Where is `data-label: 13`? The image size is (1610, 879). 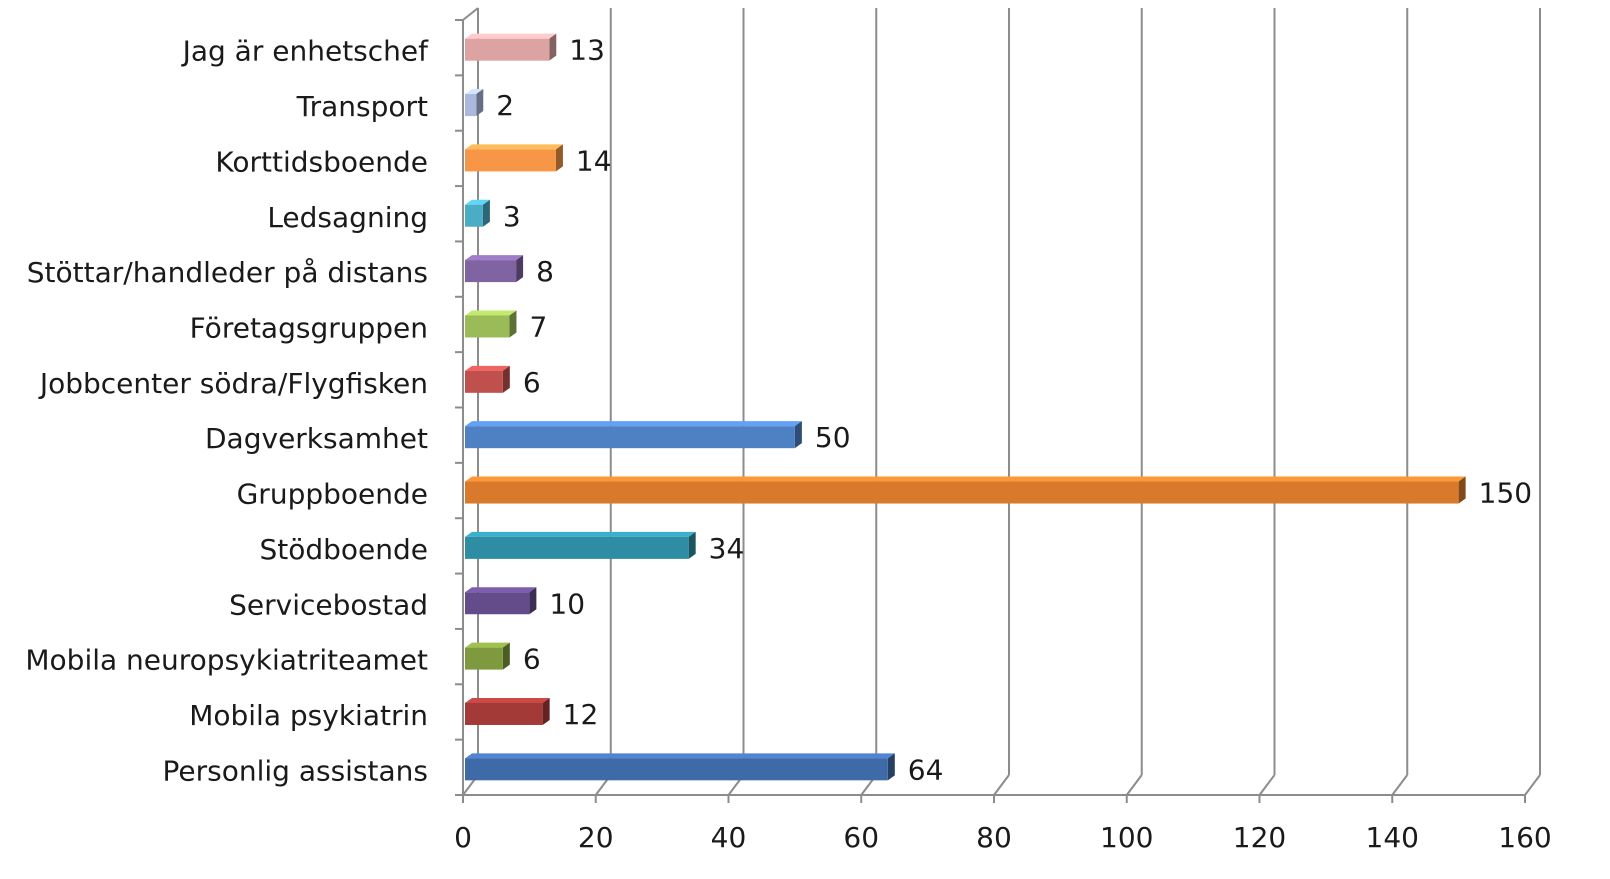
data-label: 13 is located at coordinates (587, 50).